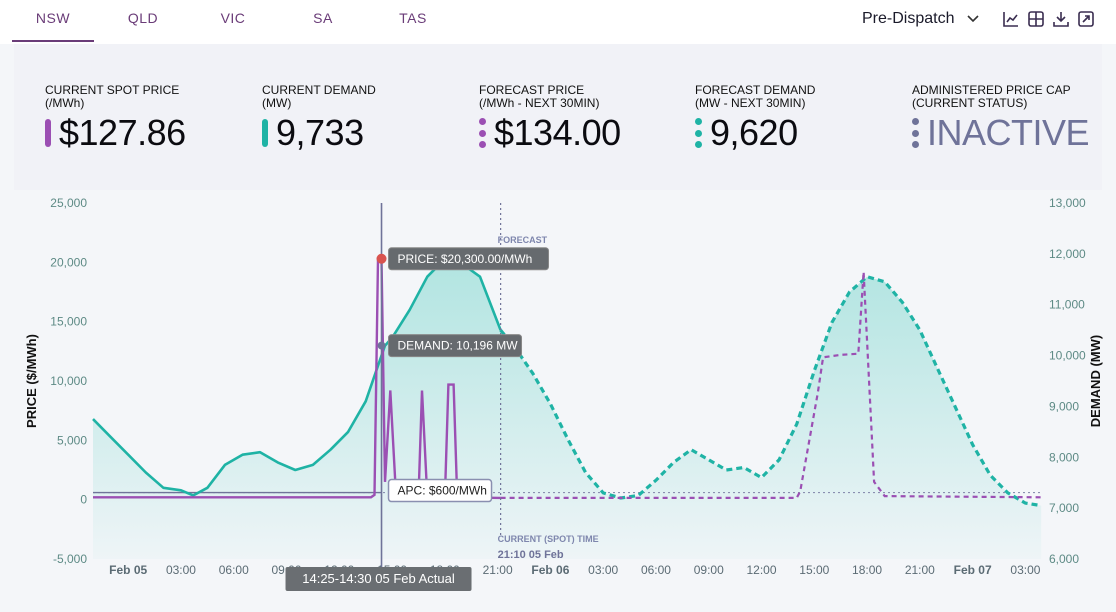 This screenshot has height=612, width=1116. What do you see at coordinates (698, 133) in the screenshot?
I see `forecast-demand-marker-icon` at bounding box center [698, 133].